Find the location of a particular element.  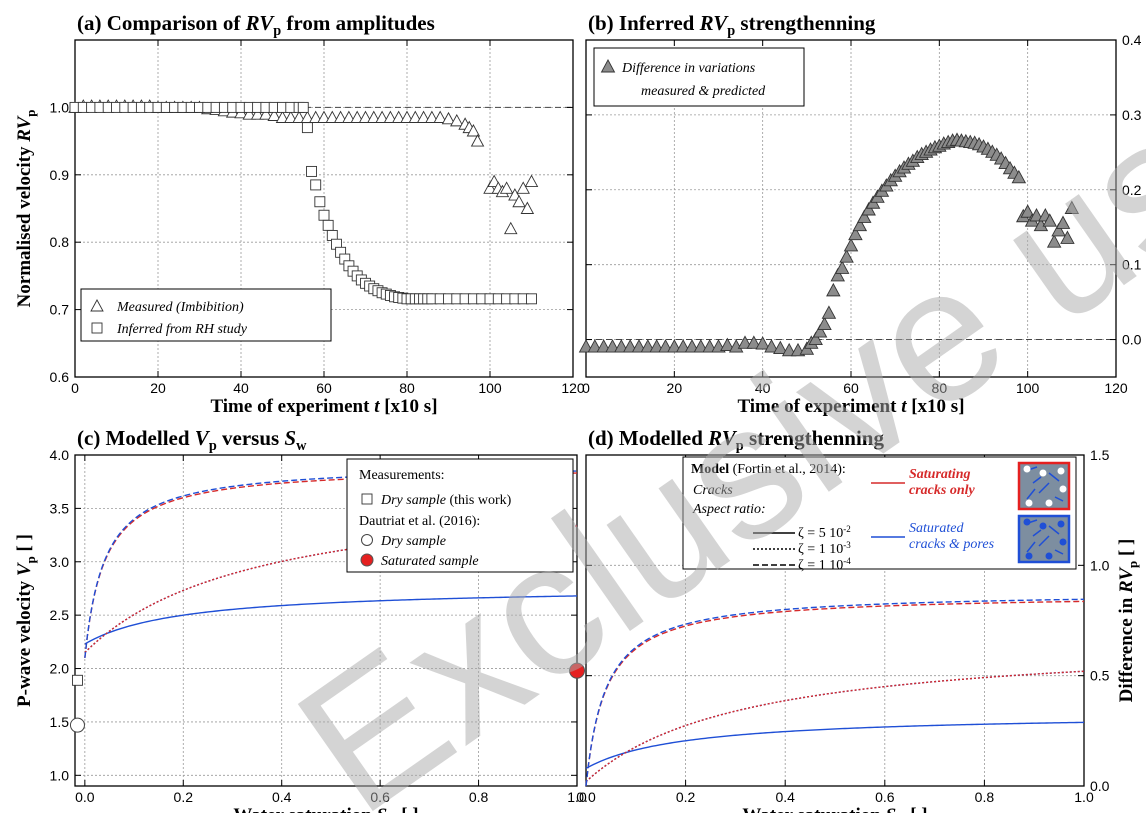

legend-blue-label-1: Saturated is located at coordinates (936, 528).